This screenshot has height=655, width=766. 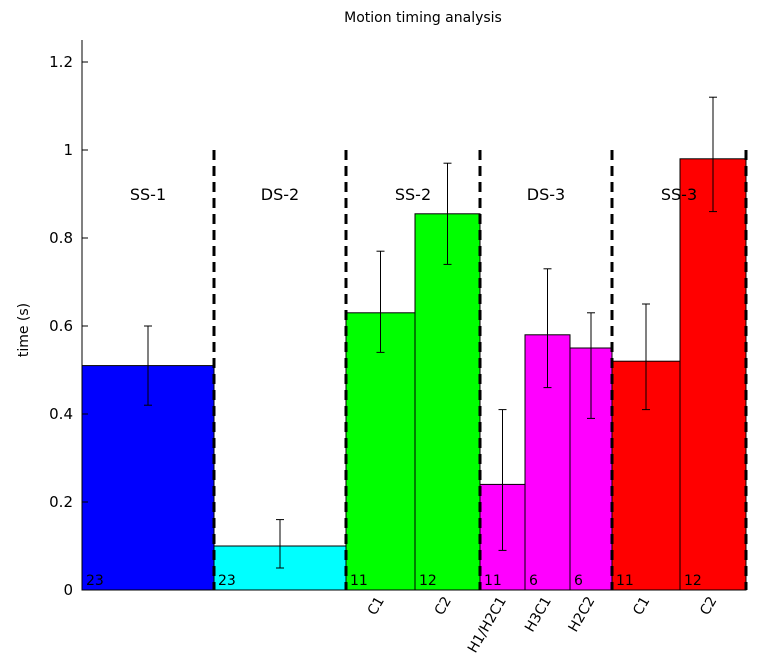 I want to click on chart-title: Motion timing analysis, so click(x=423, y=18).